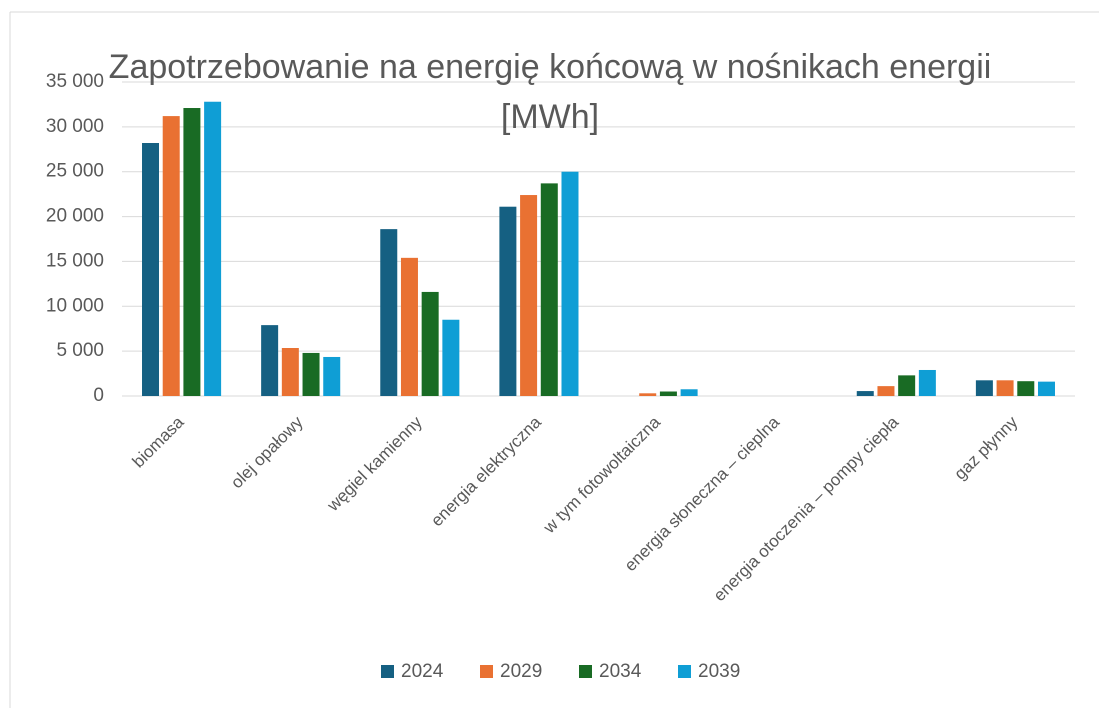  Describe the element at coordinates (986, 447) in the screenshot. I see `x-tick-label: gaz płynny` at that location.